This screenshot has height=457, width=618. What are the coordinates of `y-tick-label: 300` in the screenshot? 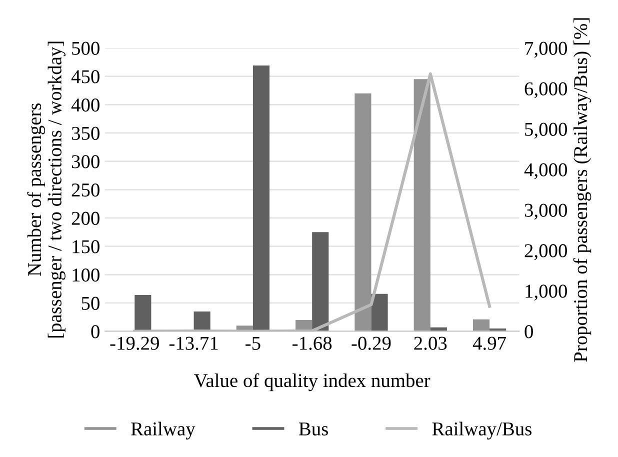 It's located at (86, 161).